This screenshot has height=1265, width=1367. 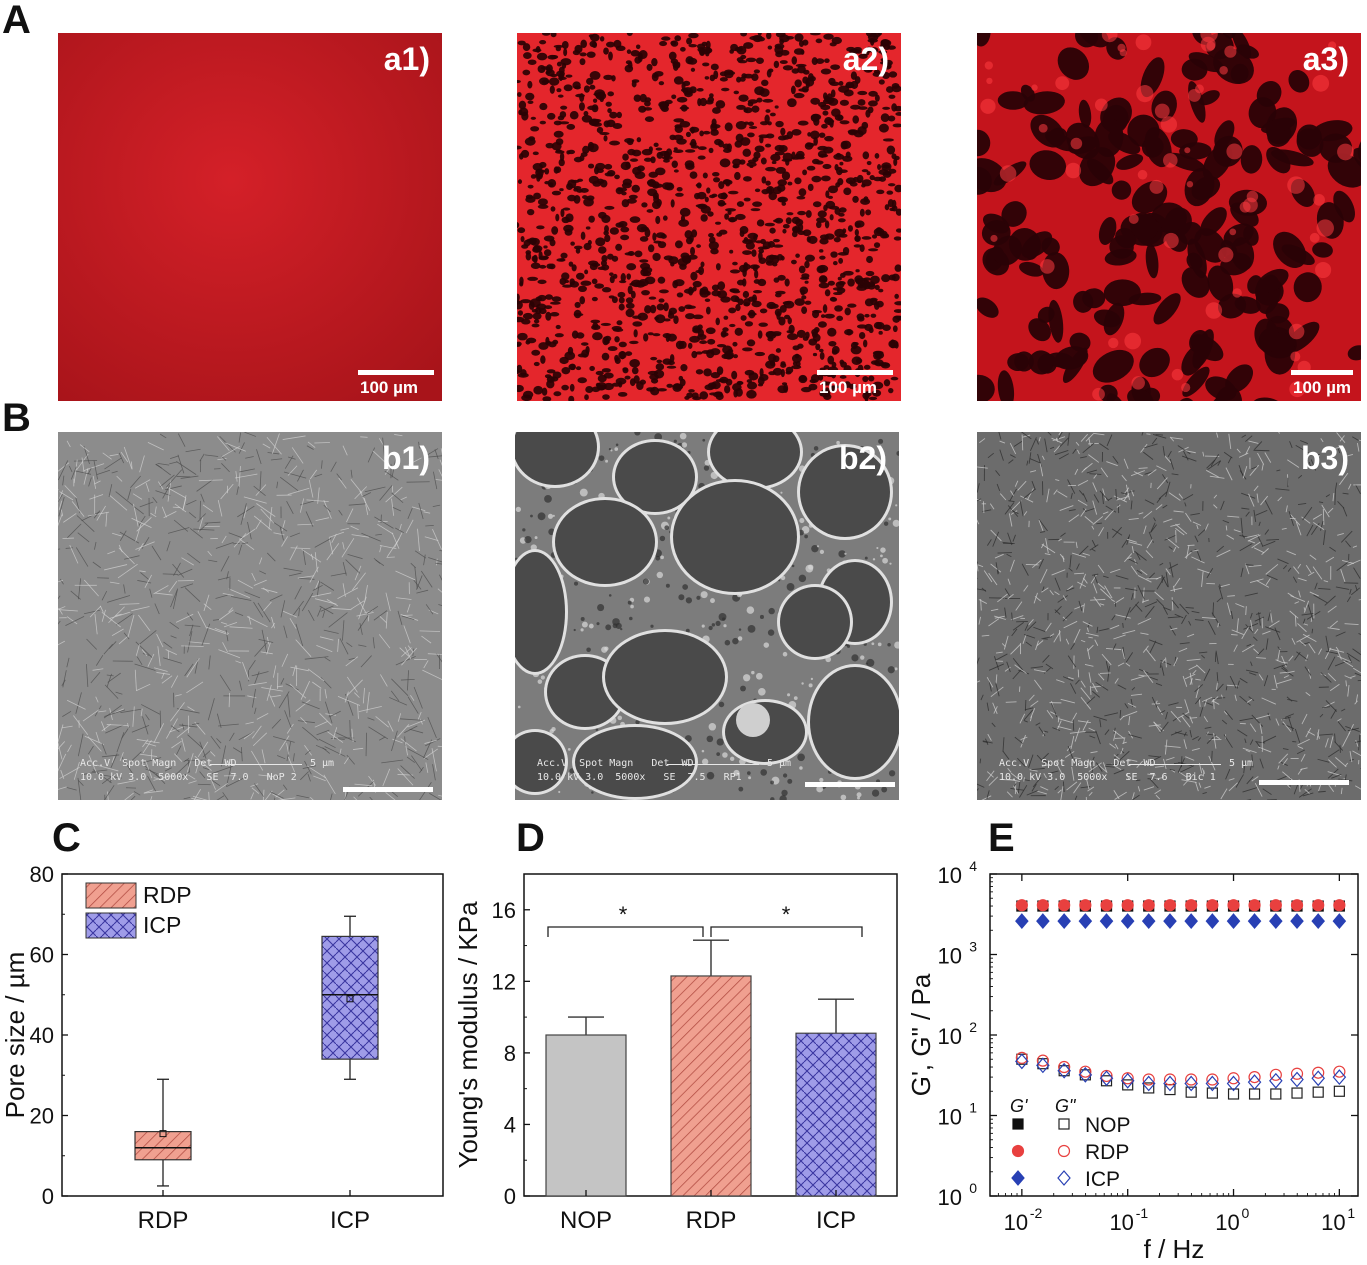 I want to click on sem-info-values: 10.0 kV 3.0 5000x SE 7.5 RP1, so click(x=639, y=777).